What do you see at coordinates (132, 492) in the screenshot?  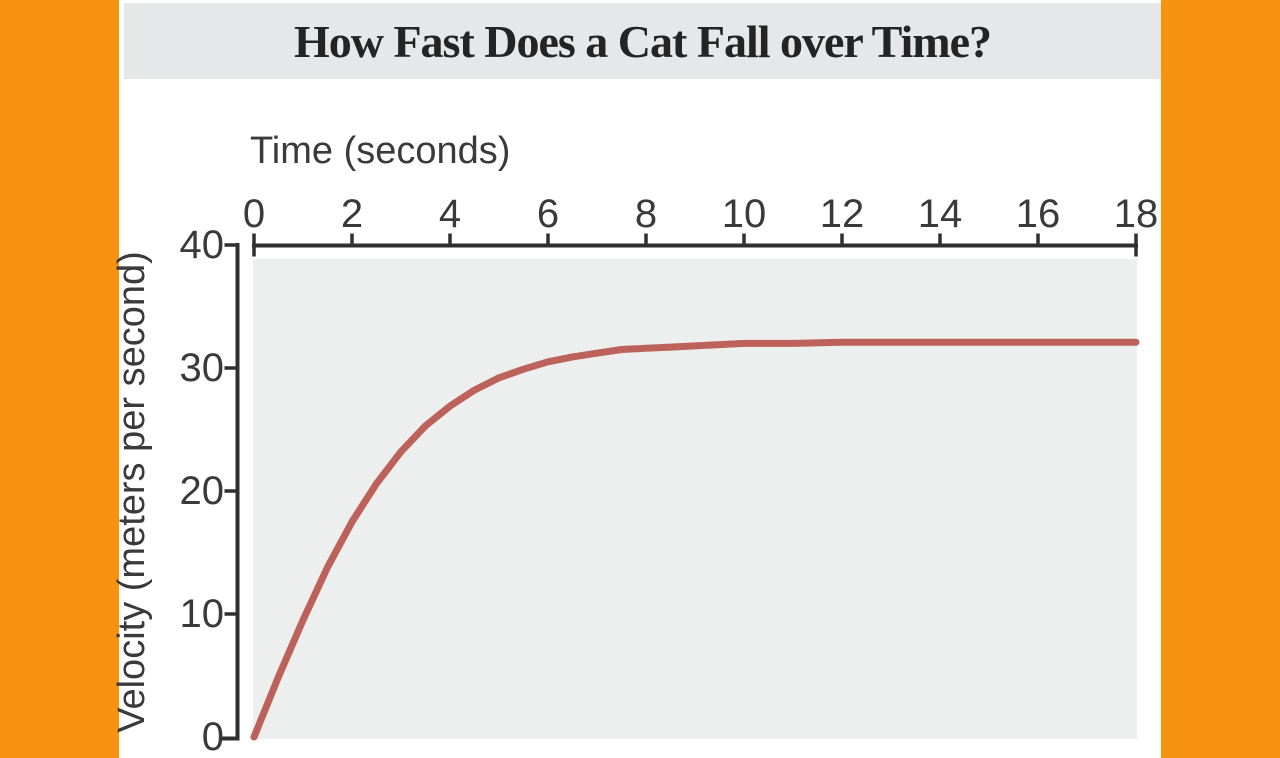 I see `y-axis-title: Velocity (meters per second)` at bounding box center [132, 492].